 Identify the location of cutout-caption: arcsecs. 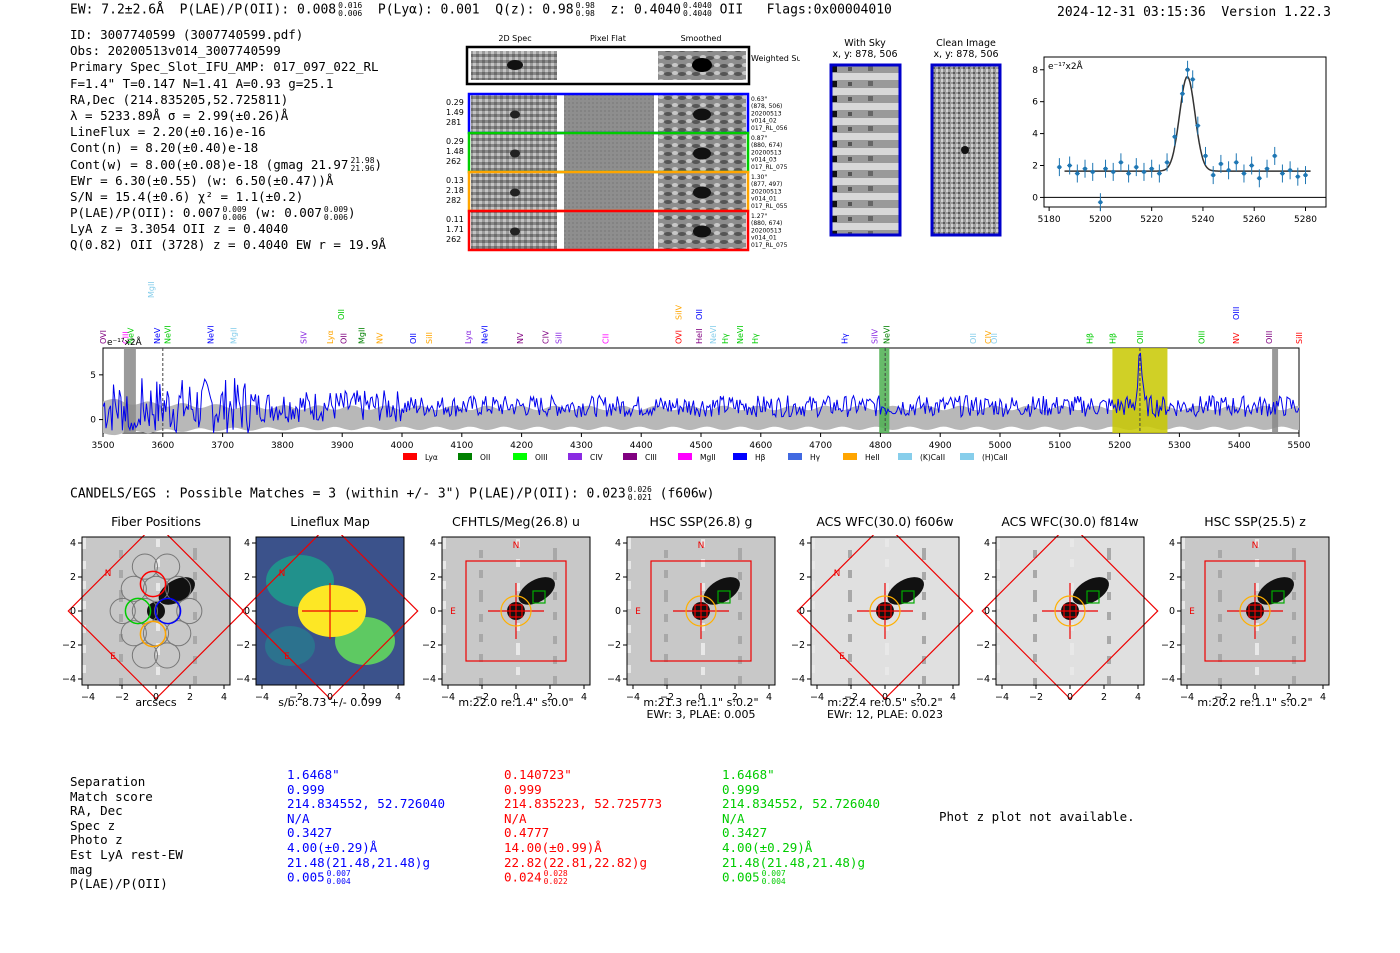
(156, 702).